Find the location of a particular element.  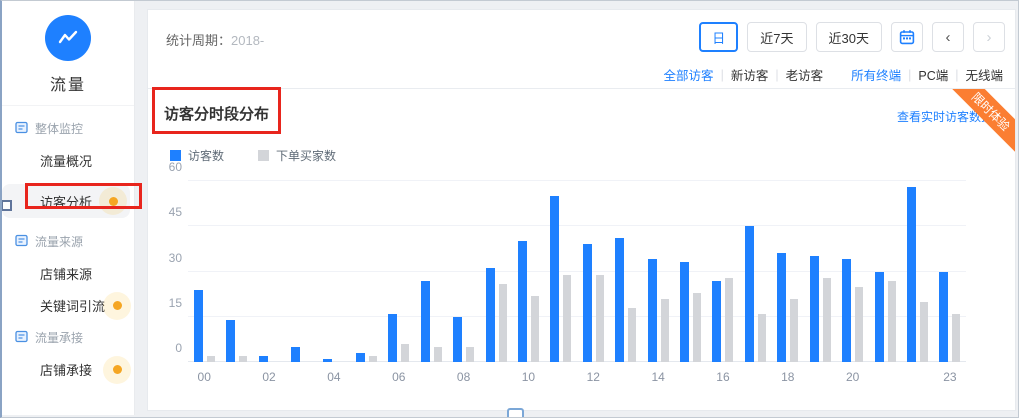

range-button-近30天: 近30天 is located at coordinates (848, 37).